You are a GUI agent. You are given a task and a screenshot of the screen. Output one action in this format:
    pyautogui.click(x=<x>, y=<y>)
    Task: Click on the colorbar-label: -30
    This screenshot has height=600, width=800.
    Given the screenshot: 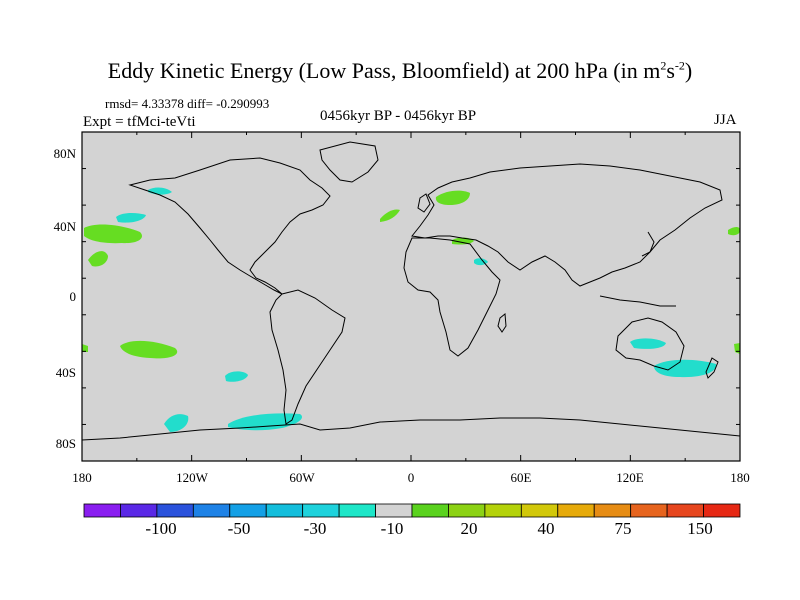 What is the action you would take?
    pyautogui.click(x=315, y=528)
    